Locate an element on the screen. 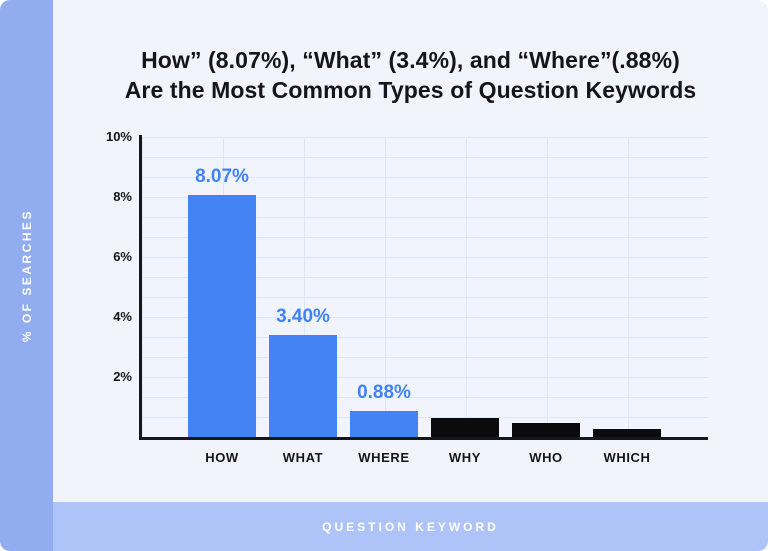 The image size is (768, 551). y-tick-label-4: 4% is located at coordinates (122, 316).